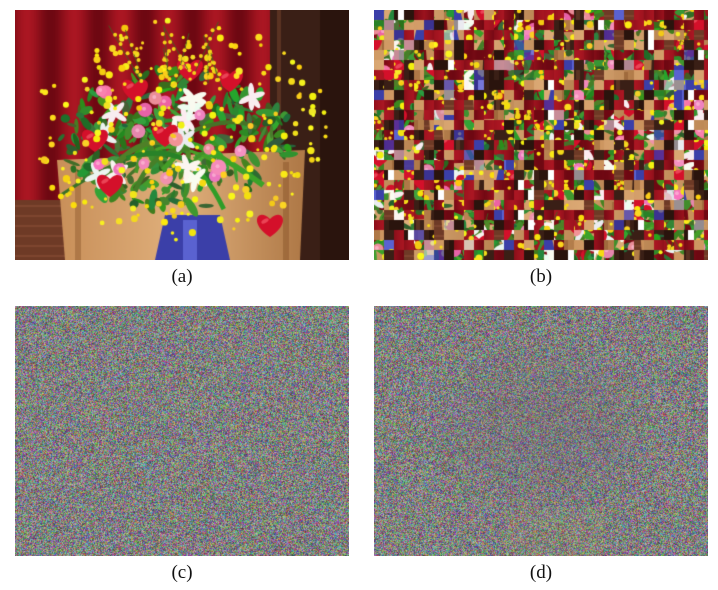 This screenshot has width=718, height=590. What do you see at coordinates (182, 572) in the screenshot?
I see `caption-c: (c)` at bounding box center [182, 572].